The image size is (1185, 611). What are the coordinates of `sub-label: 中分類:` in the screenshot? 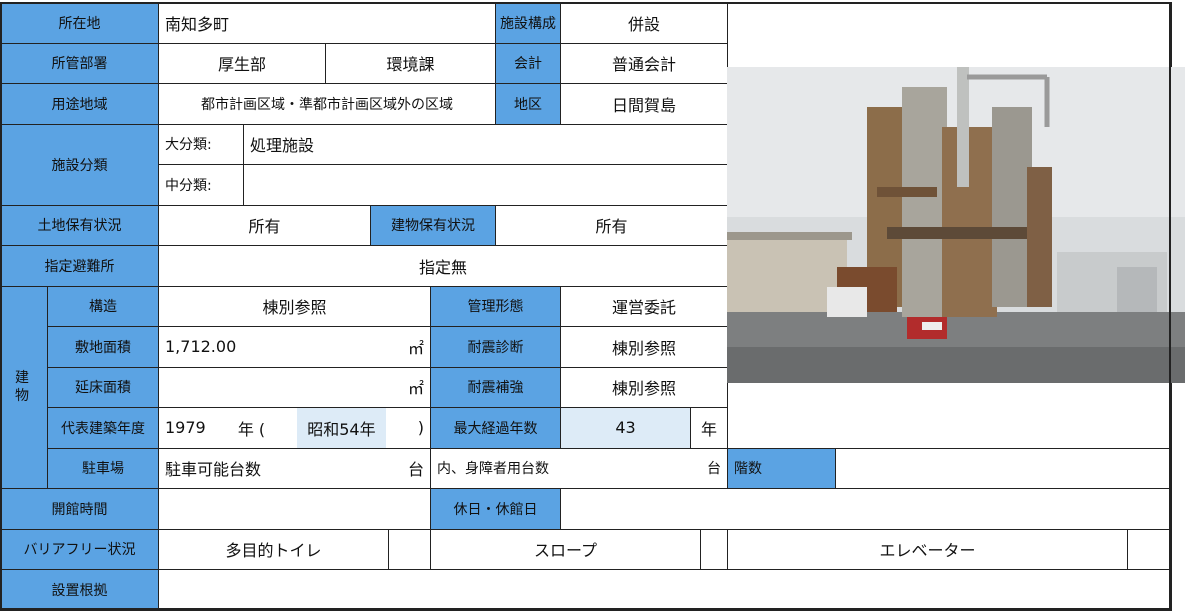 It's located at (201, 185).